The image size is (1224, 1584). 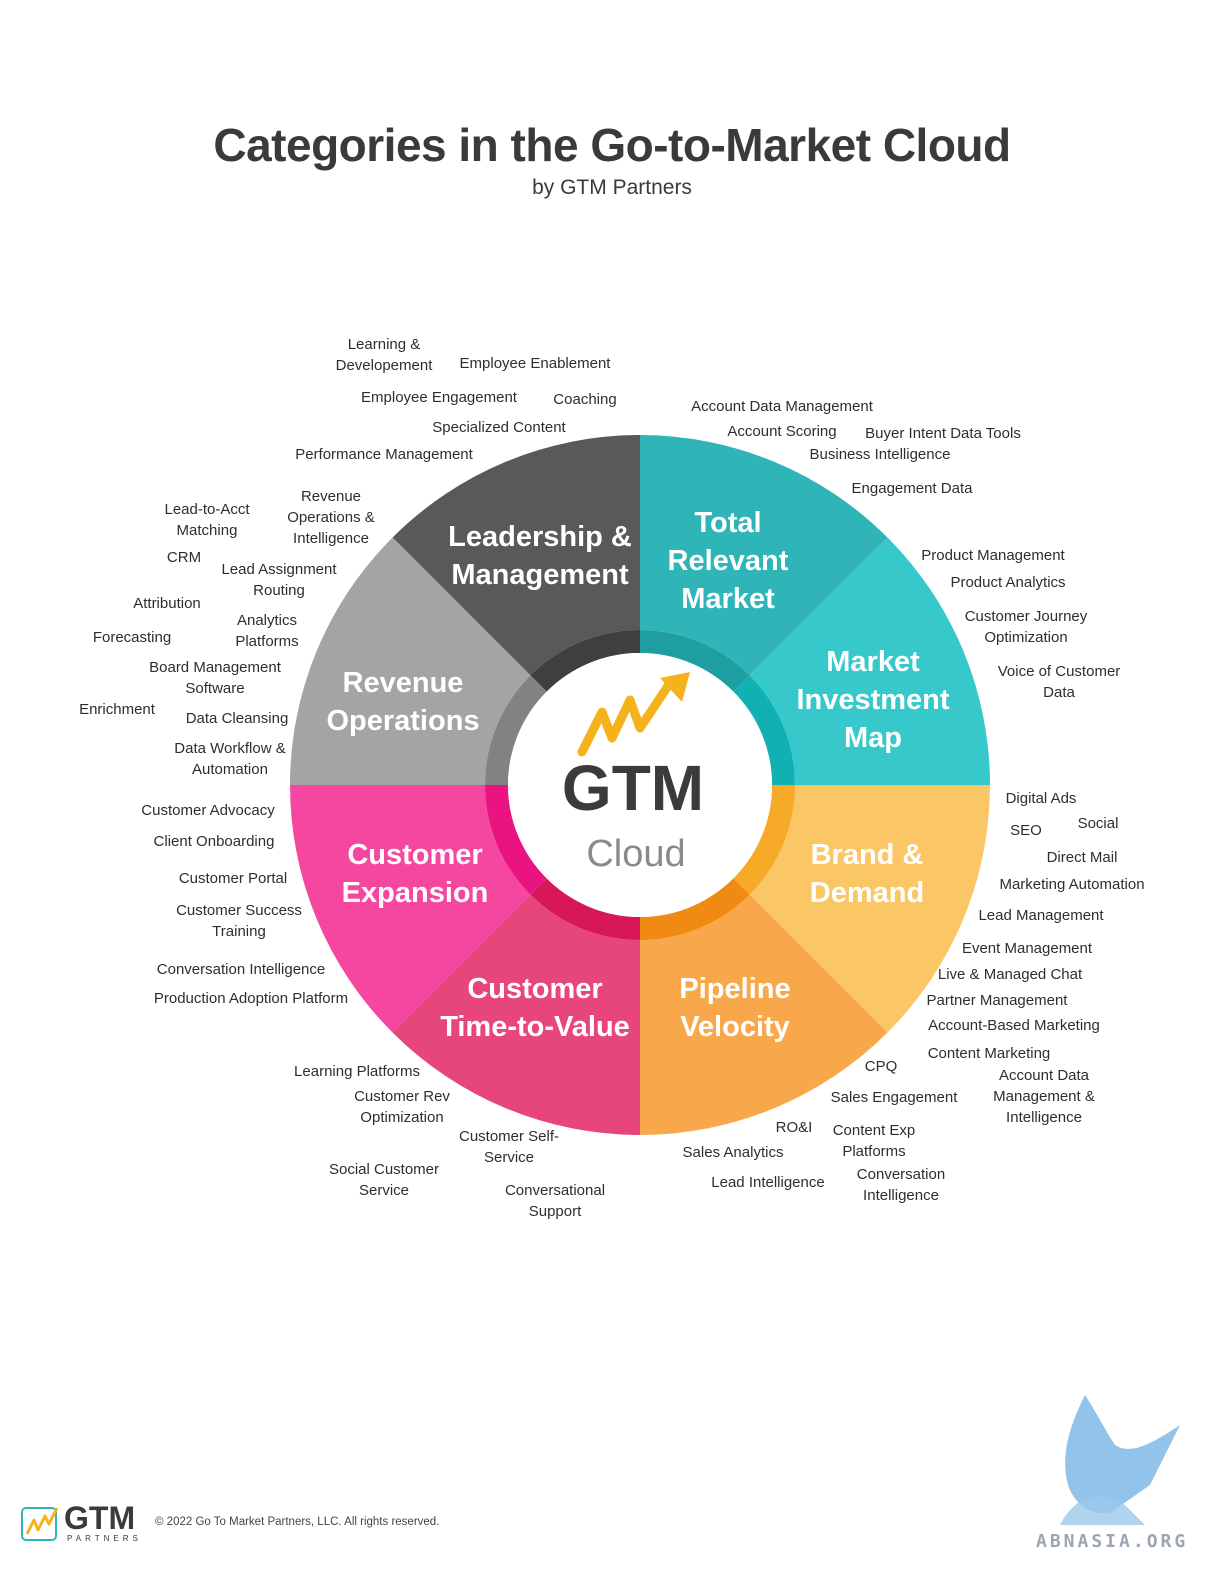 What do you see at coordinates (117, 709) in the screenshot?
I see `subcategory-label: Enrichment` at bounding box center [117, 709].